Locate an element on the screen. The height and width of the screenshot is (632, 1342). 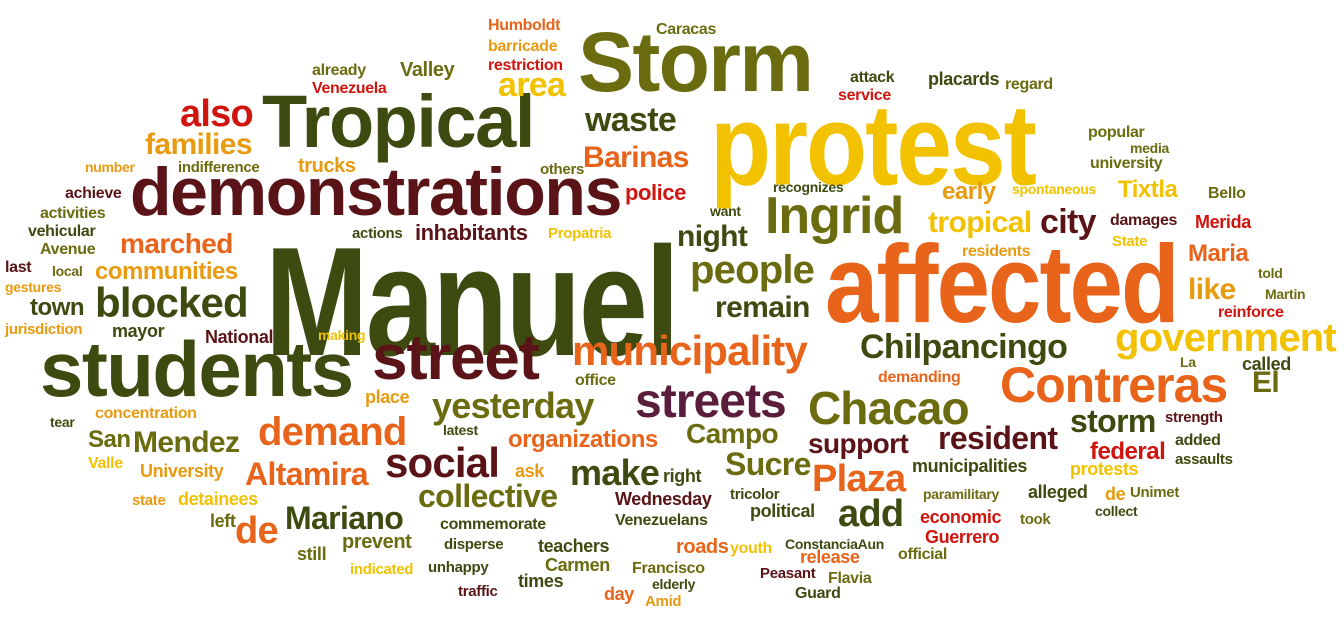
word-tixtla: Tixtla is located at coordinates (1148, 189).